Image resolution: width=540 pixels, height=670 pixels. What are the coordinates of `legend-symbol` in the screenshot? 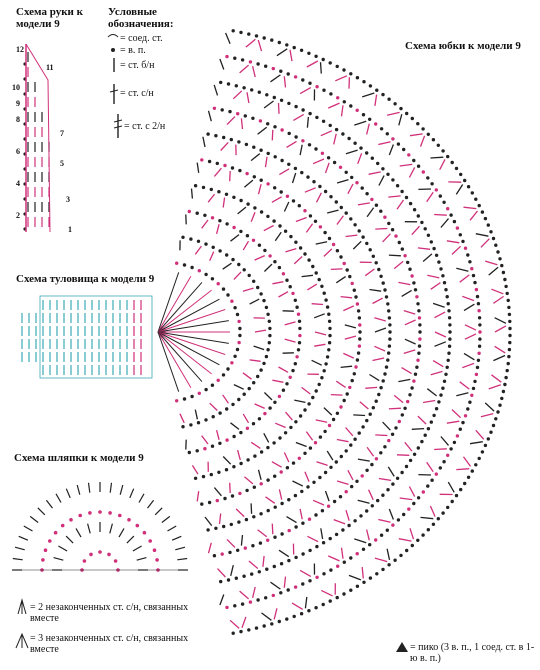 It's located at (118, 121).